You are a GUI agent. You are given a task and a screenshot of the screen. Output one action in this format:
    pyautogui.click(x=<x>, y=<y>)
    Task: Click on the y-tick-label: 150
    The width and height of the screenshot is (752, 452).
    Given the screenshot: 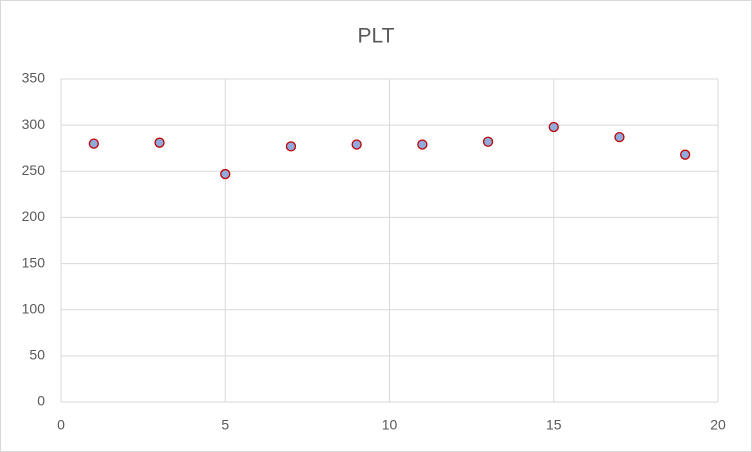 What is the action you would take?
    pyautogui.click(x=34, y=262)
    